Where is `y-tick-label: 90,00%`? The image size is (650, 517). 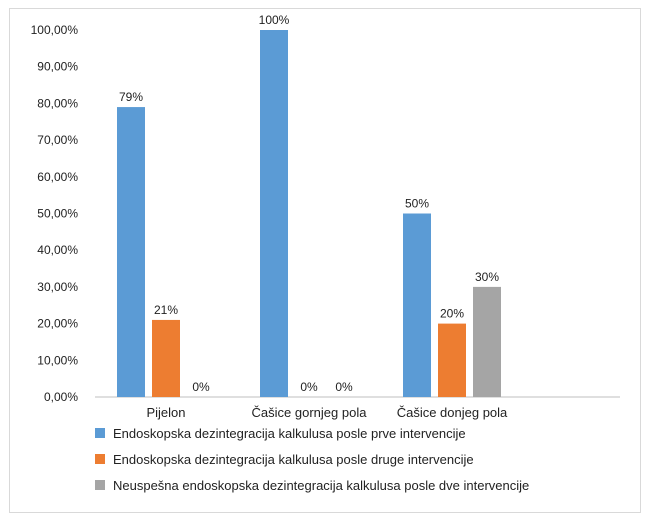 y-tick-label: 90,00% is located at coordinates (57, 67).